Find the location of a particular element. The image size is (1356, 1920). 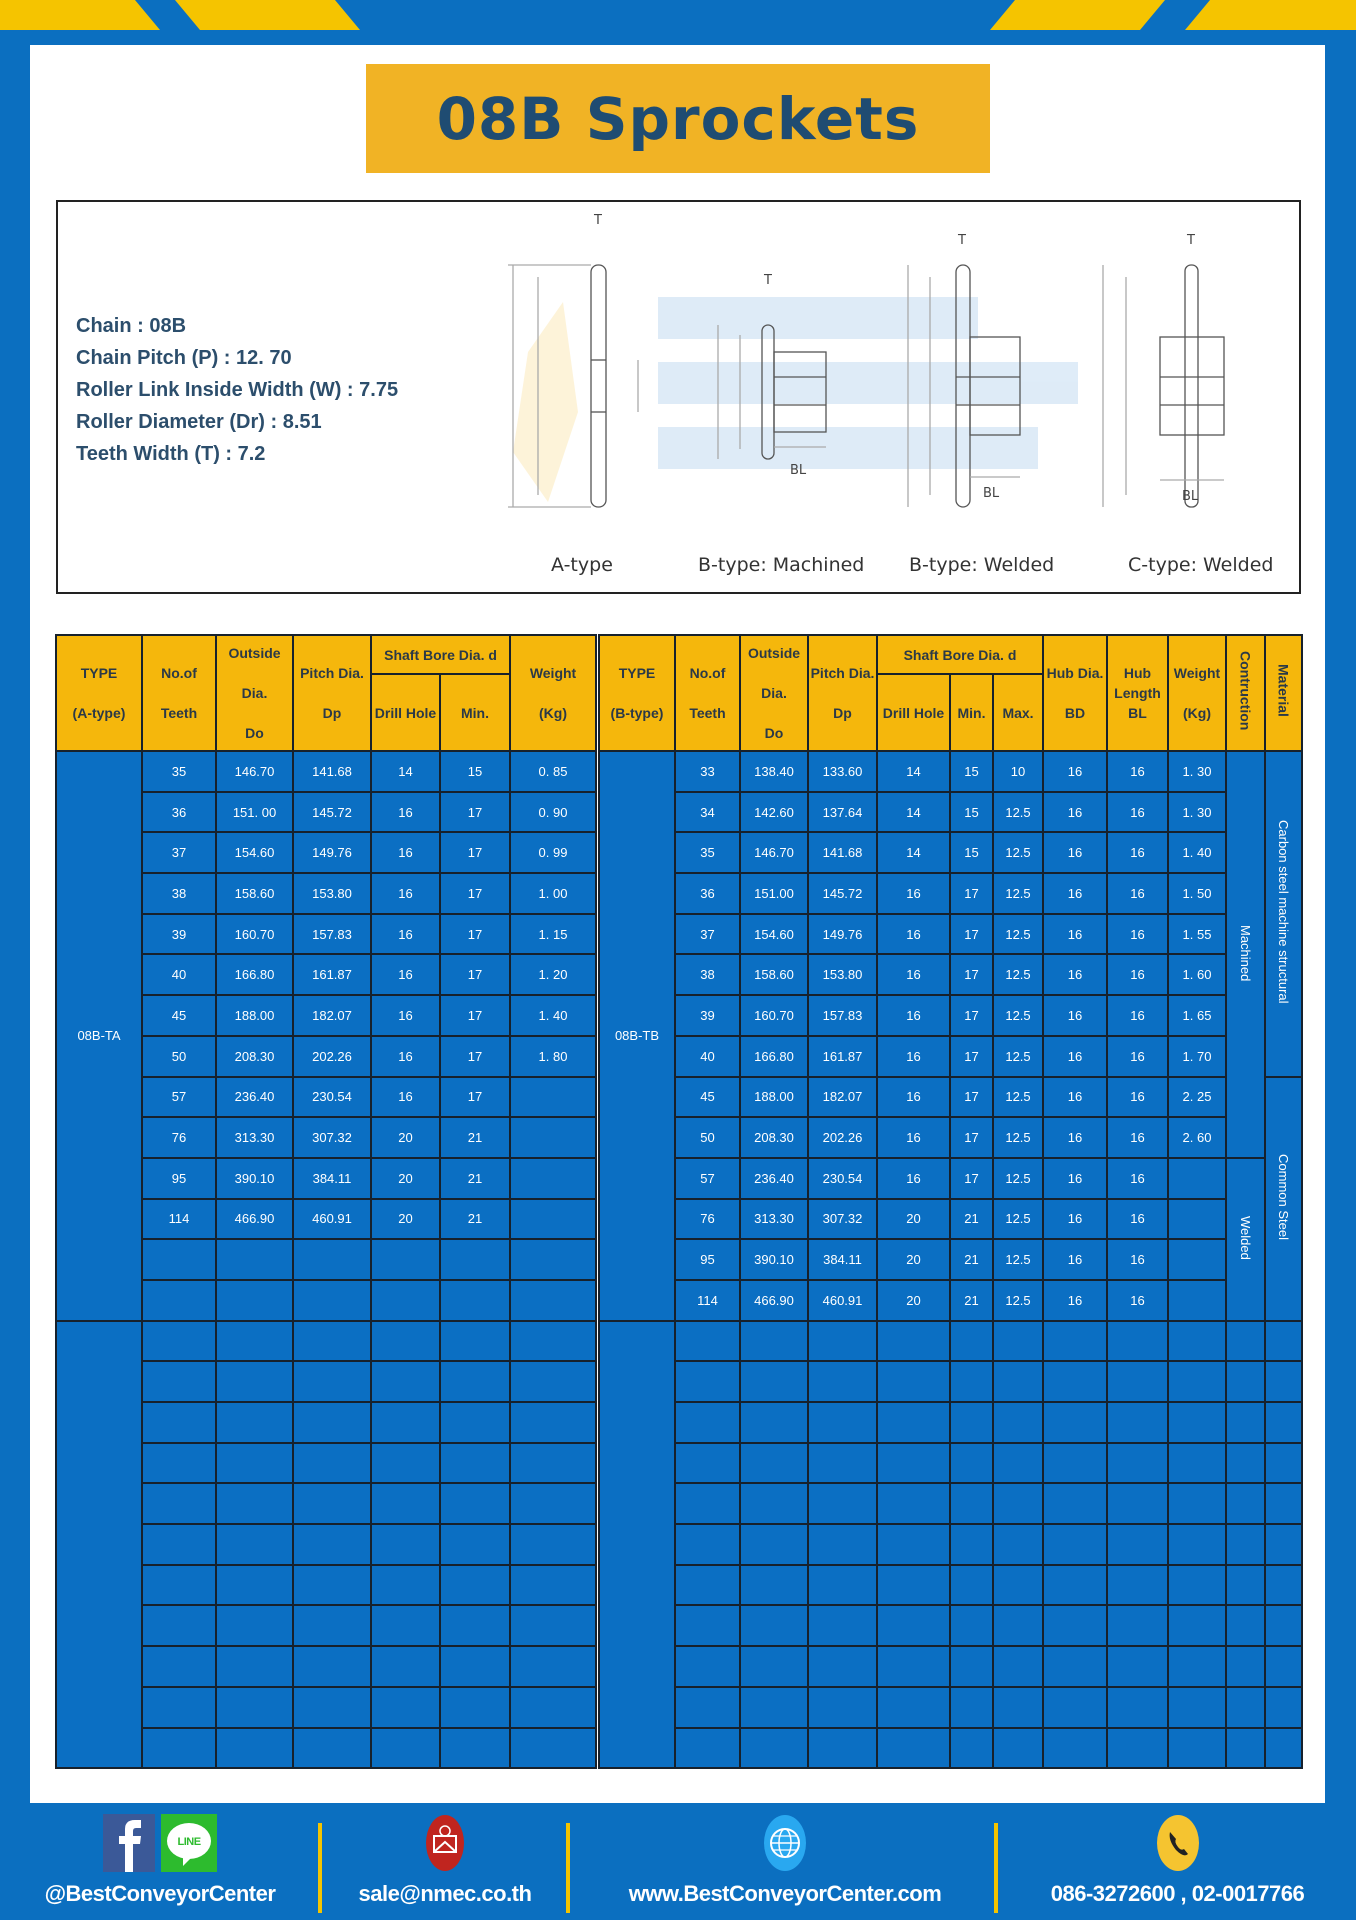

table-cell: 208.30 is located at coordinates (774, 1137).